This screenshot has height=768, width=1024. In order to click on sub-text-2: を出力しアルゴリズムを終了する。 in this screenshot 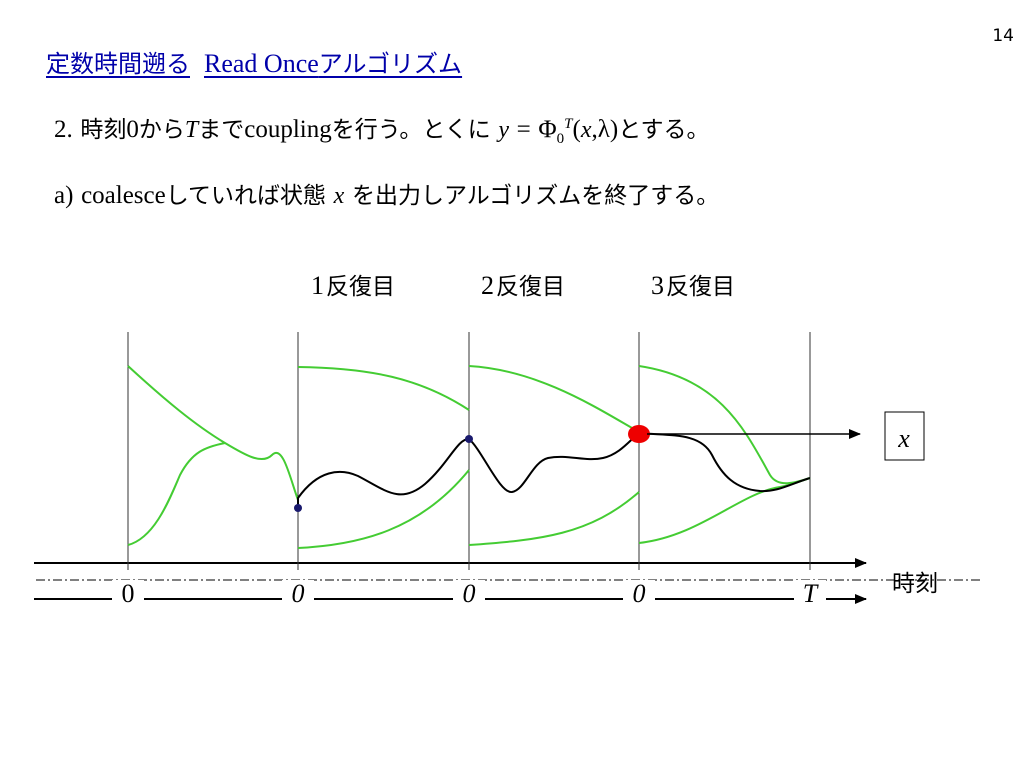, I will do `click(535, 196)`.